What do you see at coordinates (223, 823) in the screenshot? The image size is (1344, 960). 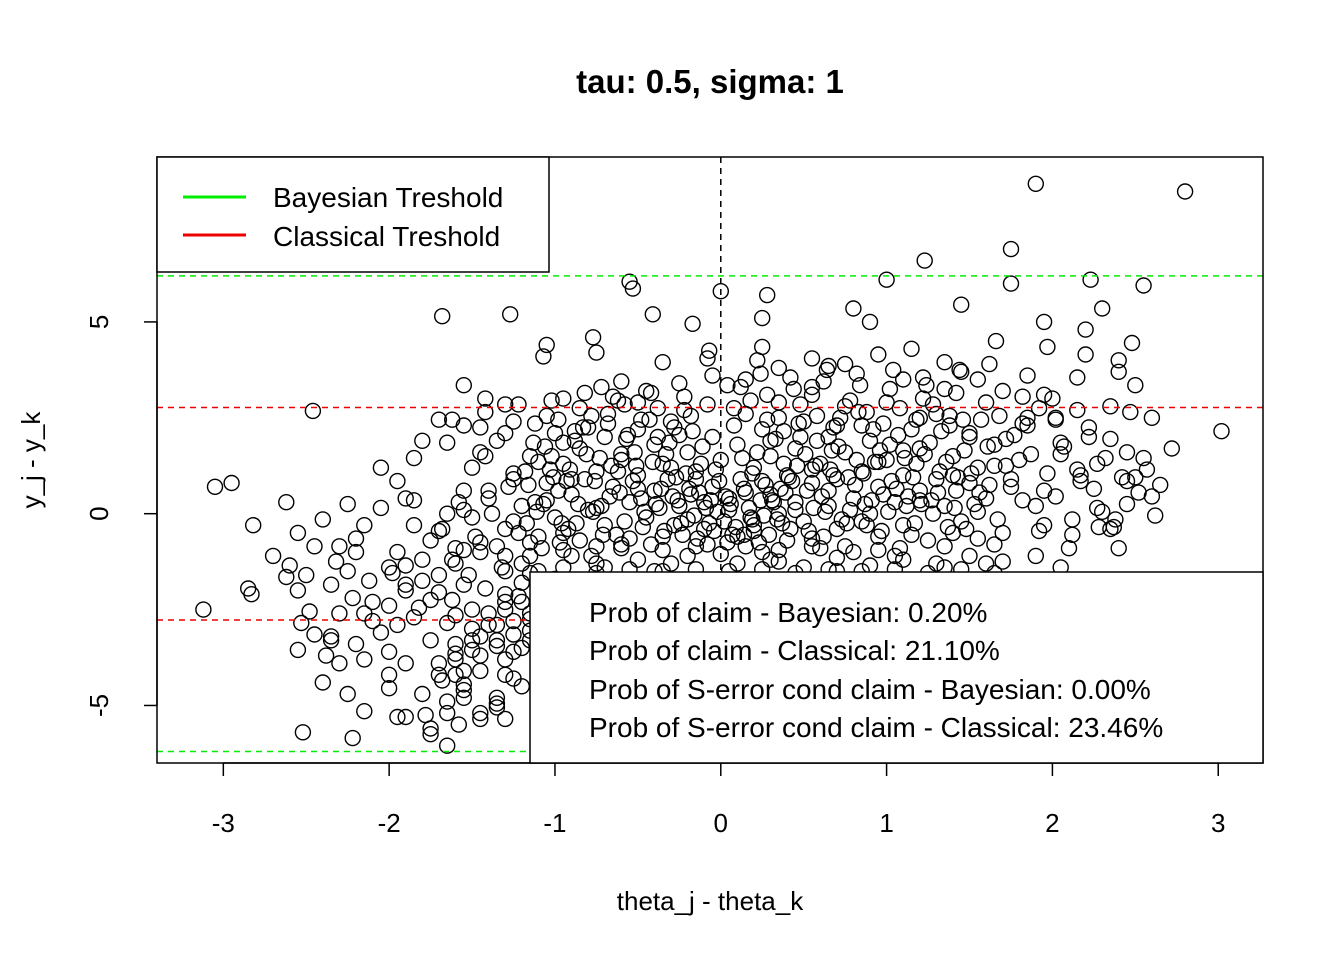 I see `x-tick-label: -3` at bounding box center [223, 823].